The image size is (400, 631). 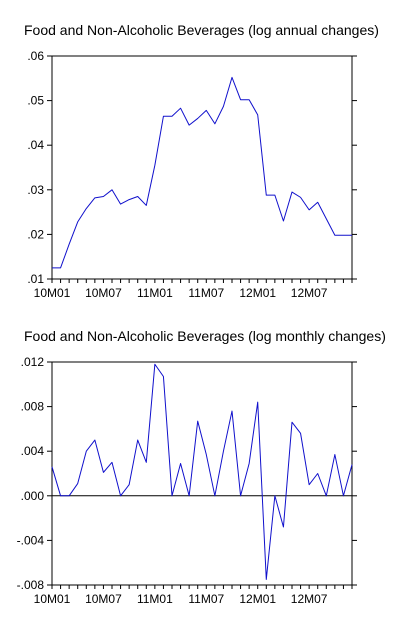 What do you see at coordinates (31, 585) in the screenshot?
I see `y-tick-label: -.008` at bounding box center [31, 585].